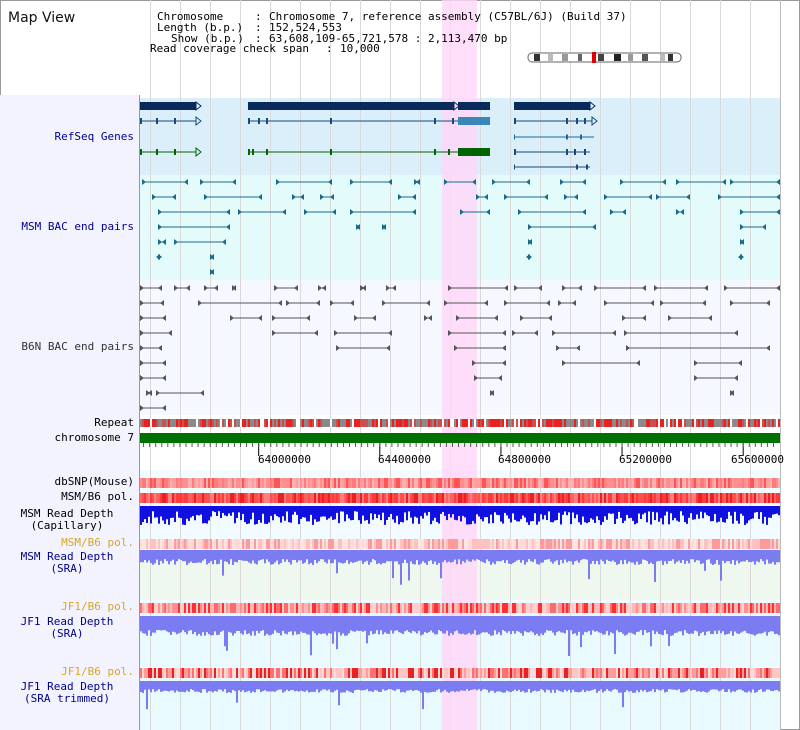 Image resolution: width=800 pixels, height=730 pixels. I want to click on gene-exon, so click(331, 152).